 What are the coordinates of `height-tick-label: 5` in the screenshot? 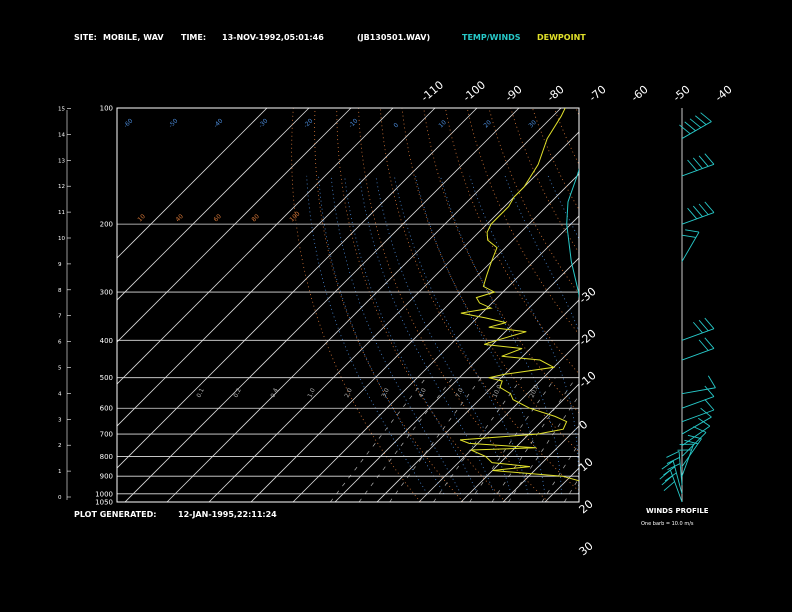 It's located at (60, 369).